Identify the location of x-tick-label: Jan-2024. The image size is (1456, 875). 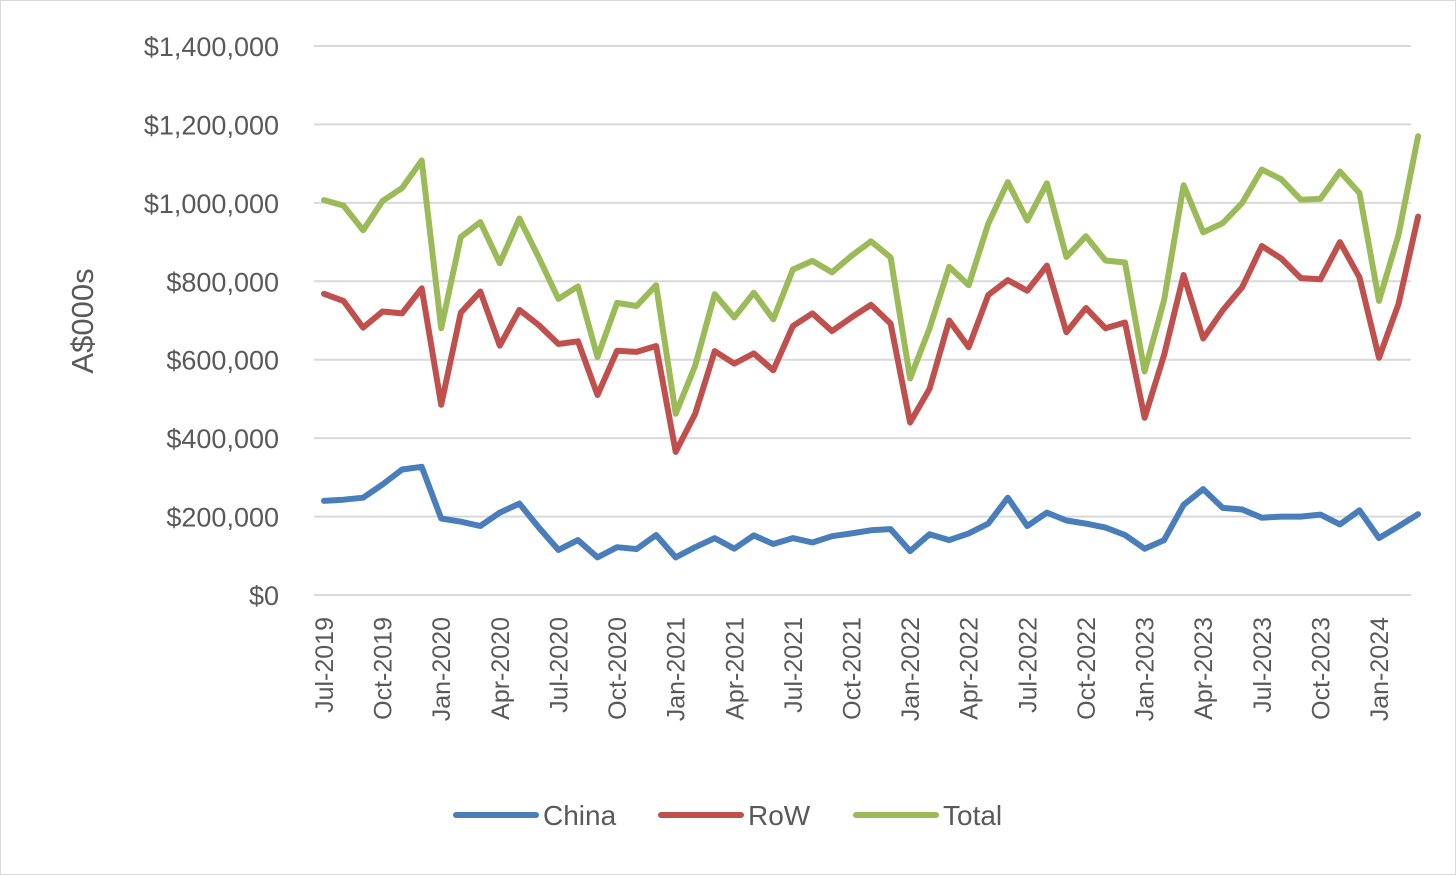
(1380, 669).